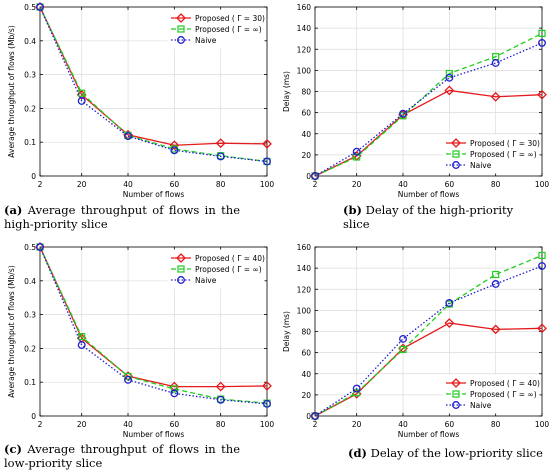 This screenshot has width=550, height=476. Describe the element at coordinates (11, 331) in the screenshot. I see `y-axis-label: Average throughput of flows (Mb/s)` at that location.